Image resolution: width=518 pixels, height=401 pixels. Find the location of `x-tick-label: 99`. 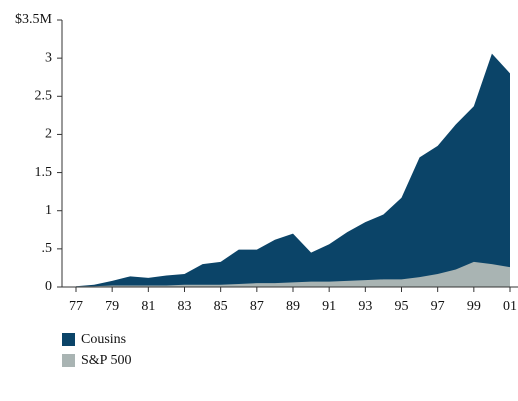

x-tick-label: 99 is located at coordinates (474, 306).